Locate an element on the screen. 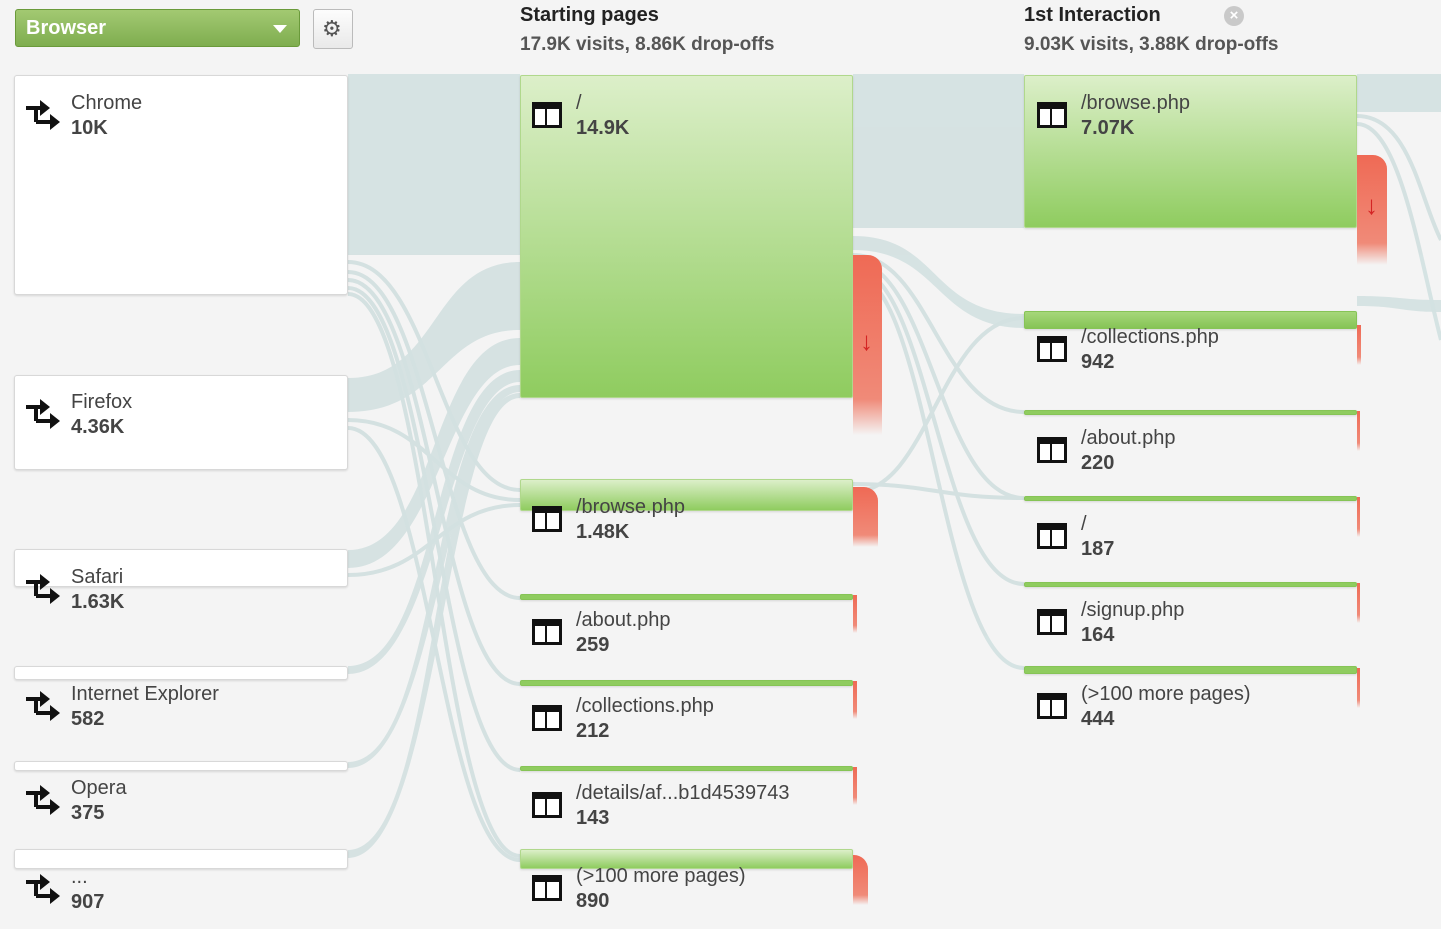 This screenshot has width=1441, height=929. browser-value: 582 is located at coordinates (88, 719).